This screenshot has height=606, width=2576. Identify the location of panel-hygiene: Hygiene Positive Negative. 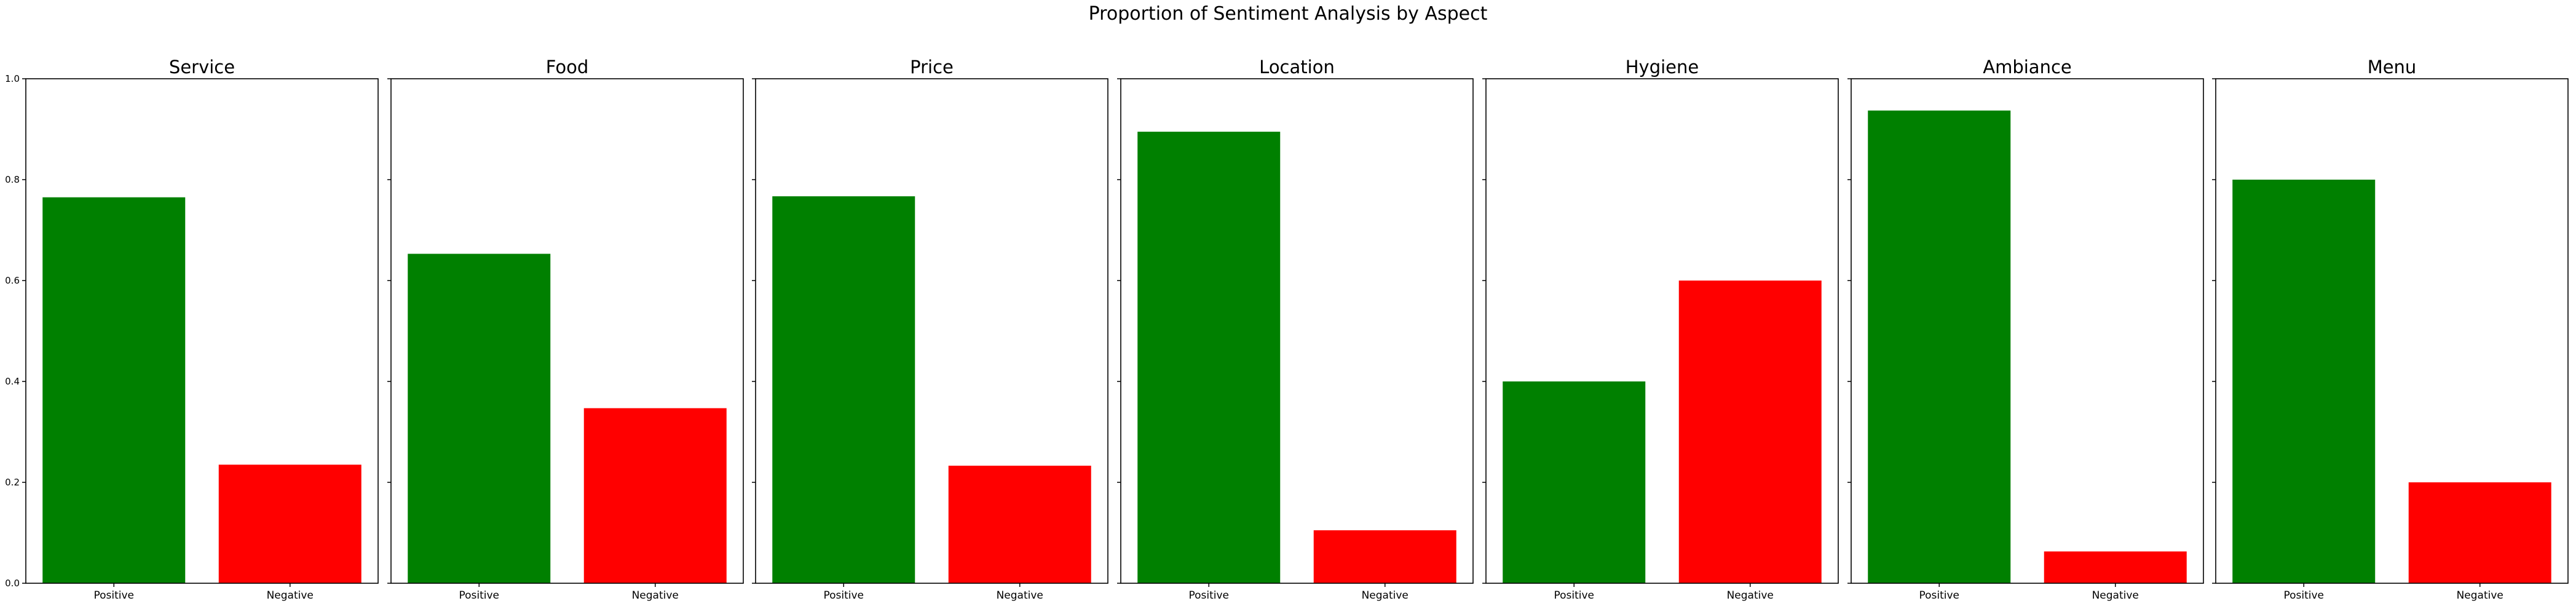
(1660, 329).